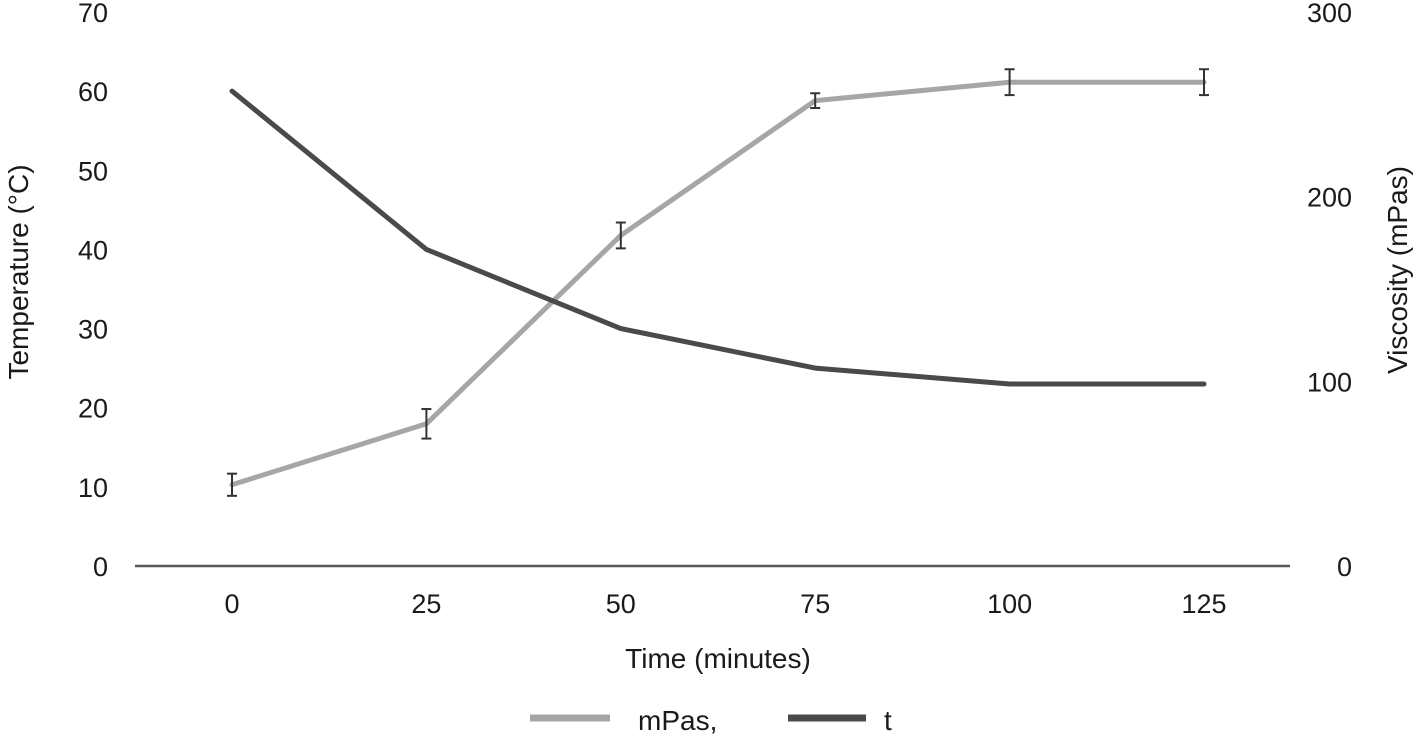  I want to click on y-axis-right-title: Viscosity (mPas), so click(1397, 270).